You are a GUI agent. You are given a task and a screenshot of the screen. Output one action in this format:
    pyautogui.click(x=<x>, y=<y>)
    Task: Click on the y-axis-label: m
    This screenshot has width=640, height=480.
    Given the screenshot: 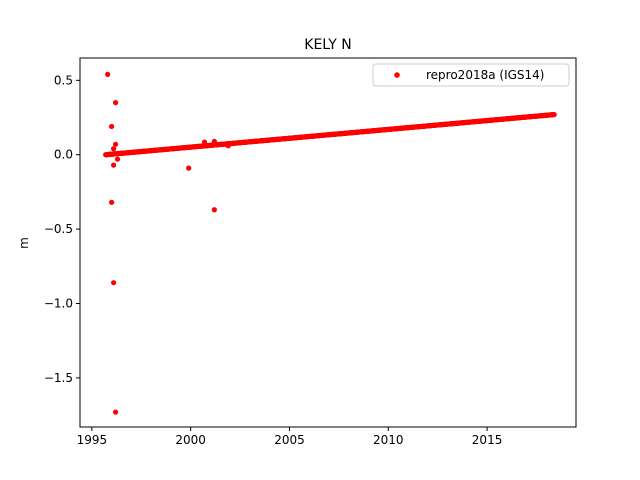 What is the action you would take?
    pyautogui.click(x=24, y=243)
    